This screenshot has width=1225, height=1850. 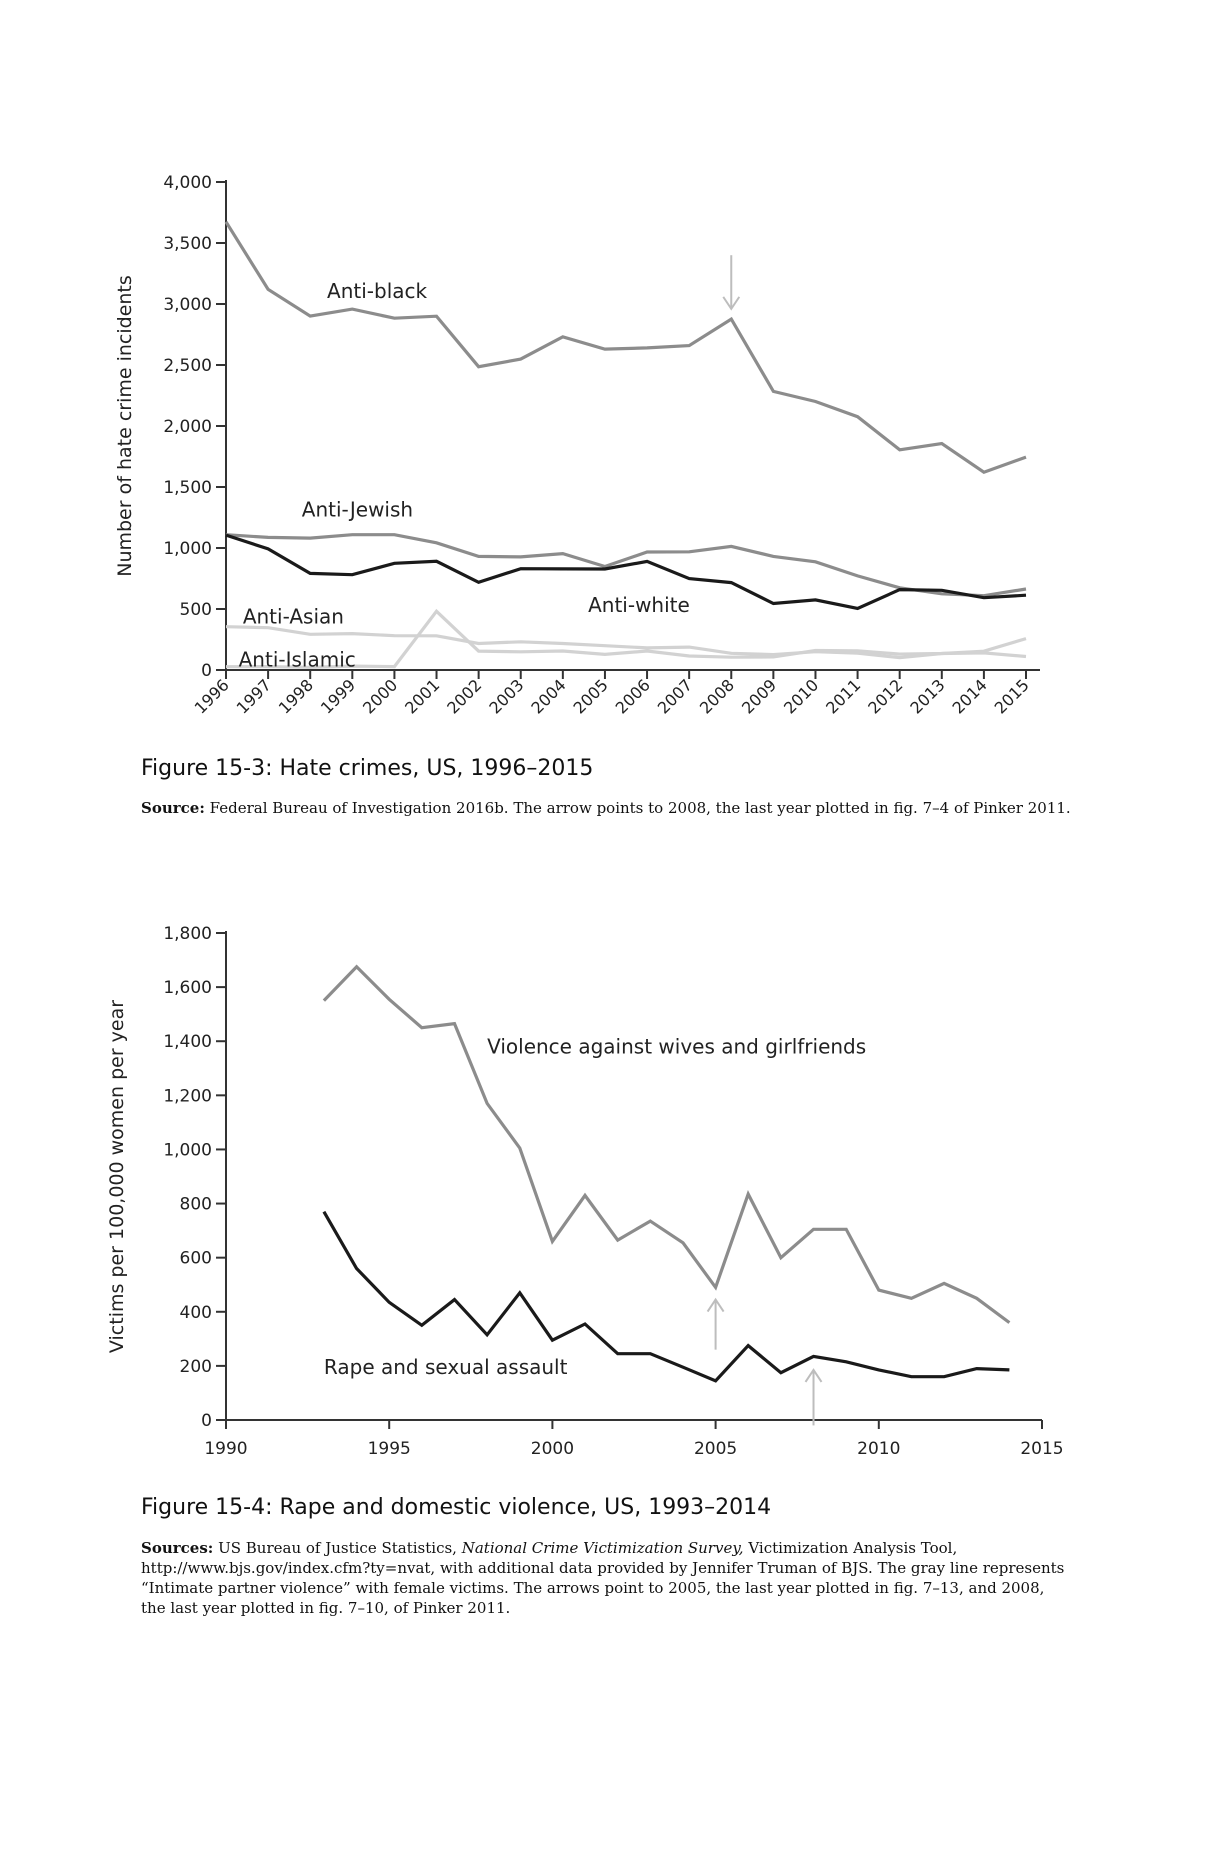 I want to click on hate-series-anti-white, so click(x=626, y=572).